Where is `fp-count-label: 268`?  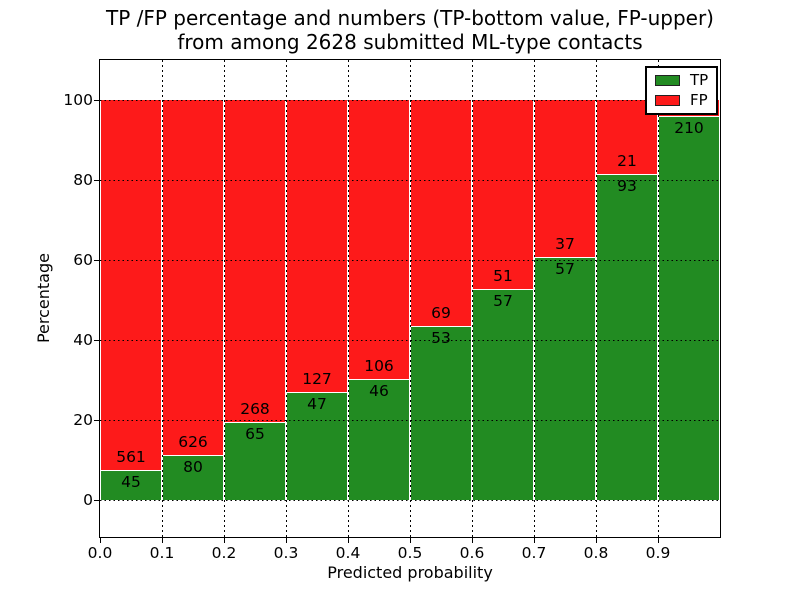
fp-count-label: 268 is located at coordinates (255, 408).